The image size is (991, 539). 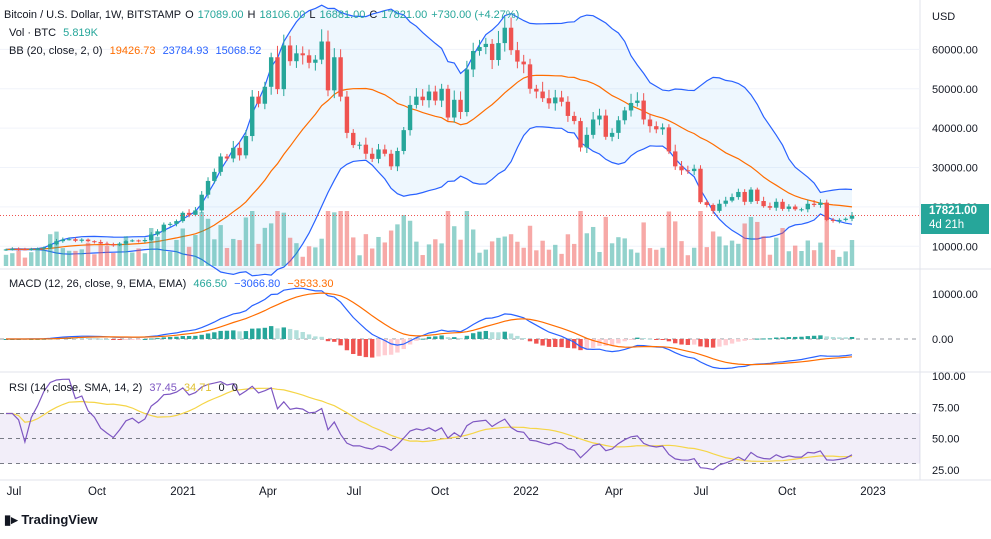 I want to click on rsi-tick-label: 100.00, so click(x=949, y=377).